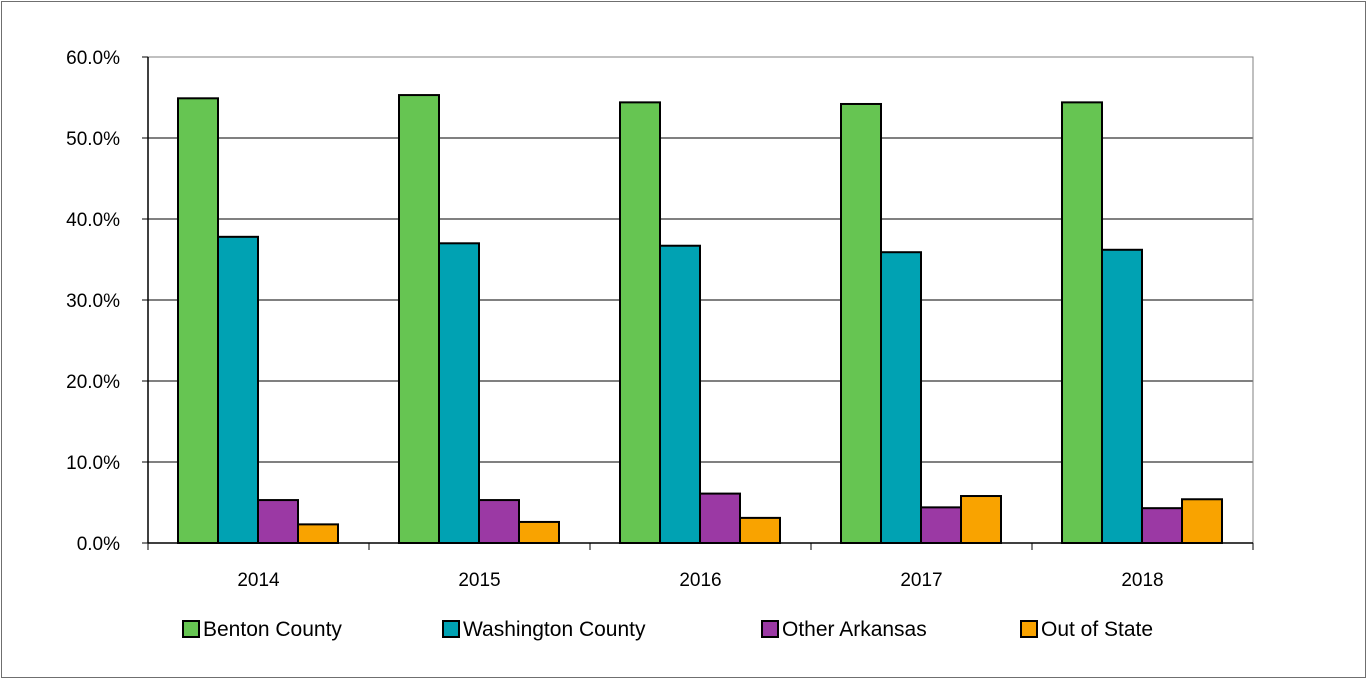  I want to click on bar-washington-county-2018, so click(1122, 396).